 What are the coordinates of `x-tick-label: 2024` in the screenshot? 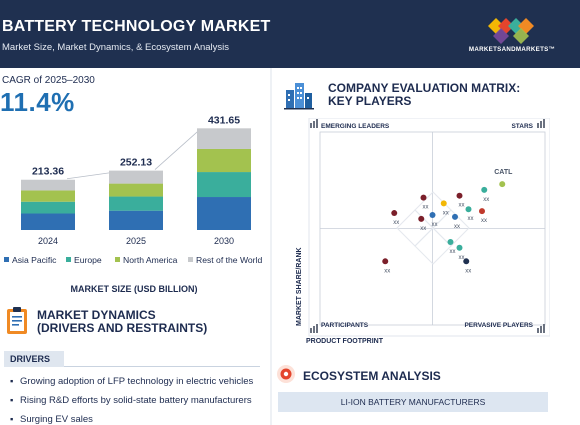 It's located at (48, 241).